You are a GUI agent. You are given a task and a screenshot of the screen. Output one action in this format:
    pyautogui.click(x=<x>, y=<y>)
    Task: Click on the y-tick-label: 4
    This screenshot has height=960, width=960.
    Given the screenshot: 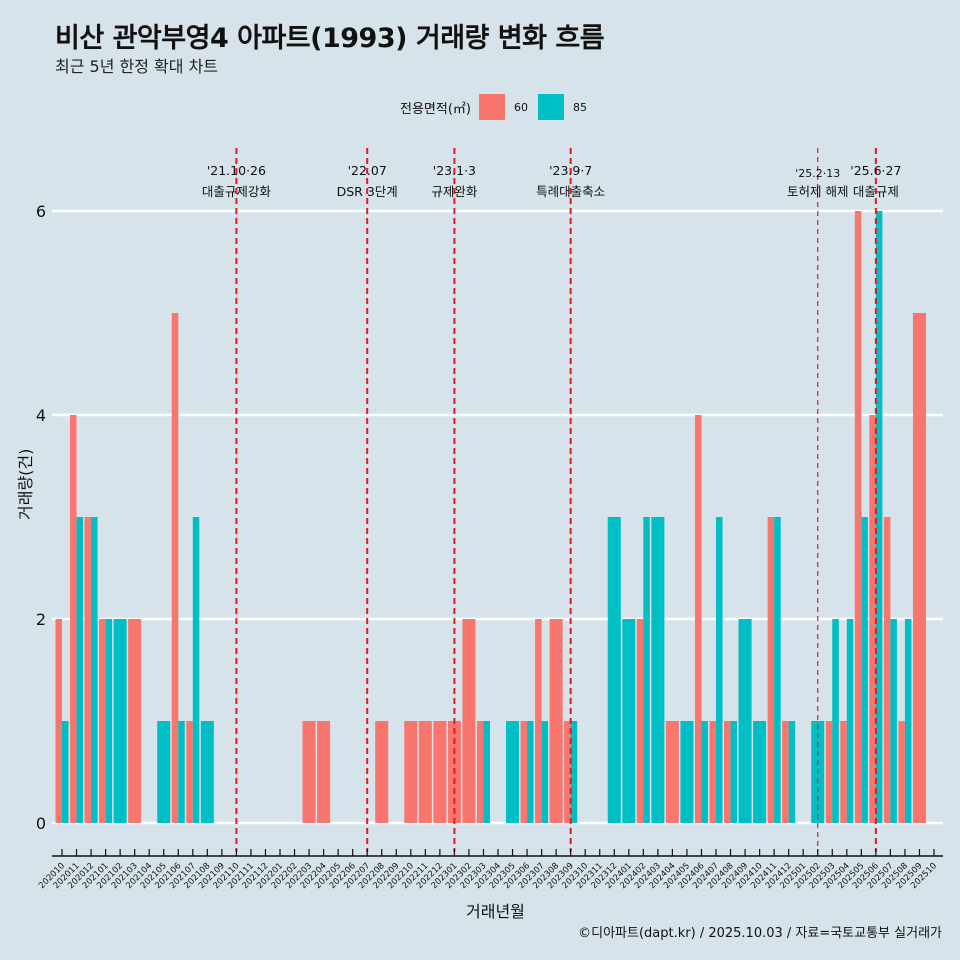 What is the action you would take?
    pyautogui.click(x=41, y=415)
    